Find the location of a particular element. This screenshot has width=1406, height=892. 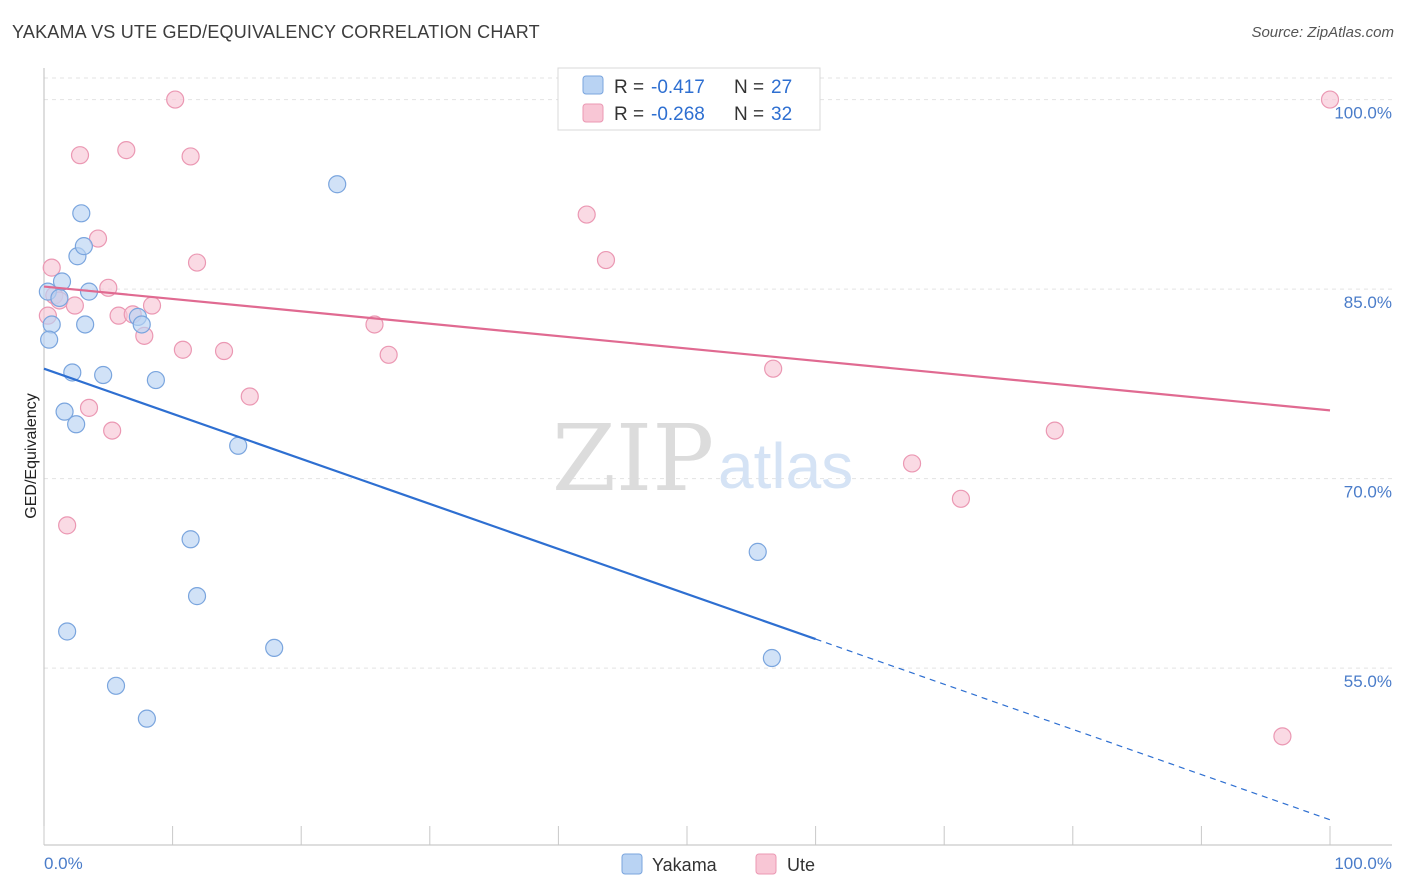

watermark-atlas: atlas is located at coordinates (785, 466).